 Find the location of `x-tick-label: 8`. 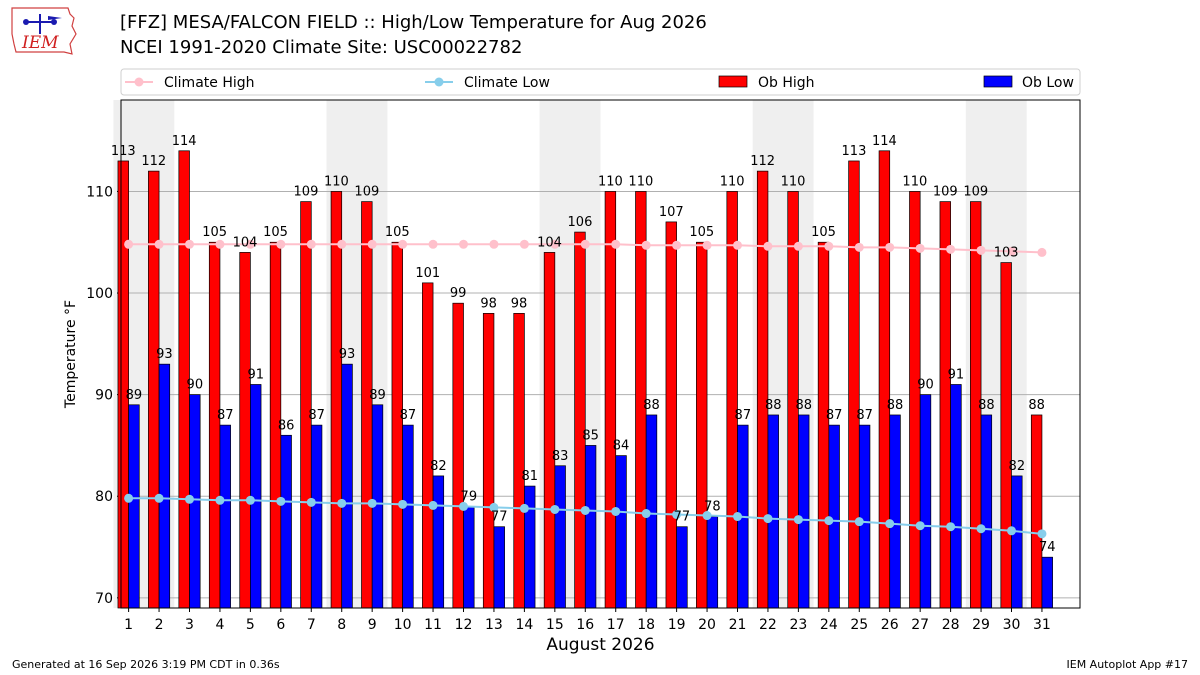

x-tick-label: 8 is located at coordinates (341, 625).